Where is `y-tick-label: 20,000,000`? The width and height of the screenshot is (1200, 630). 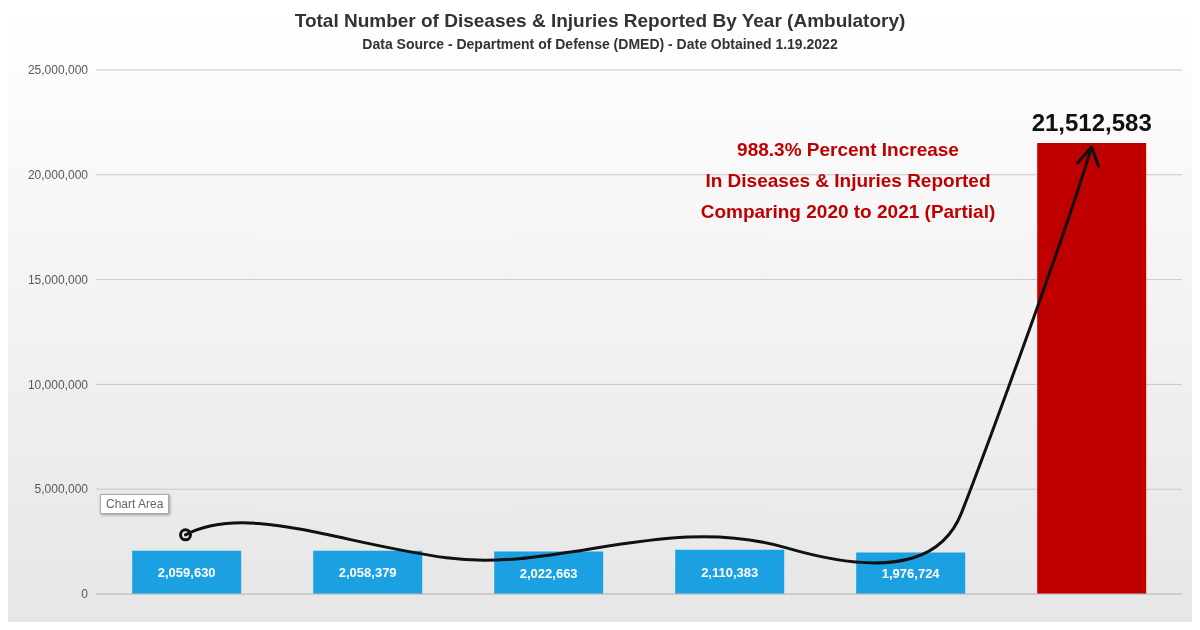 y-tick-label: 20,000,000 is located at coordinates (58, 175).